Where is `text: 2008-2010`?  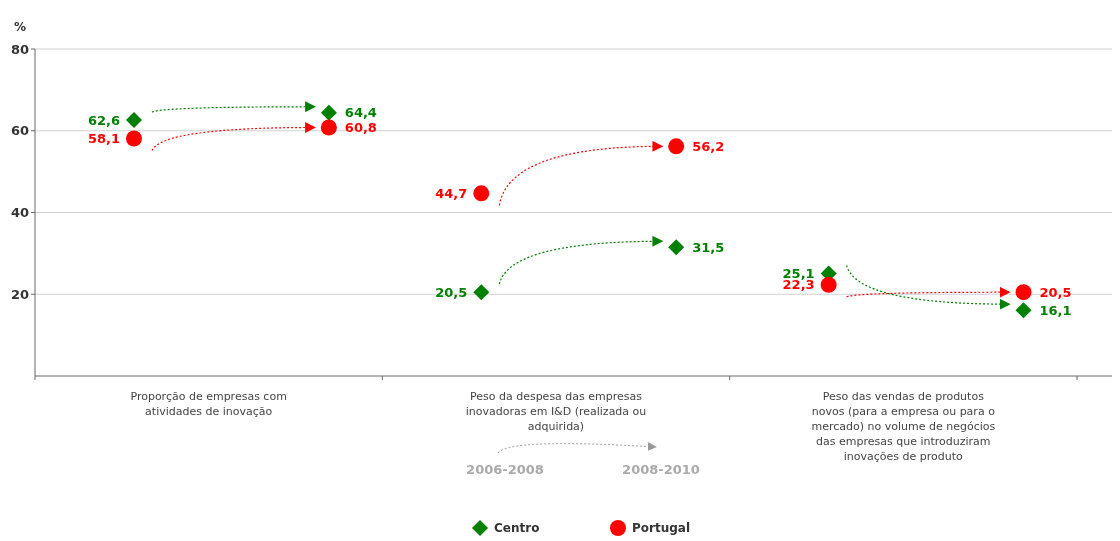 text: 2008-2010 is located at coordinates (661, 469).